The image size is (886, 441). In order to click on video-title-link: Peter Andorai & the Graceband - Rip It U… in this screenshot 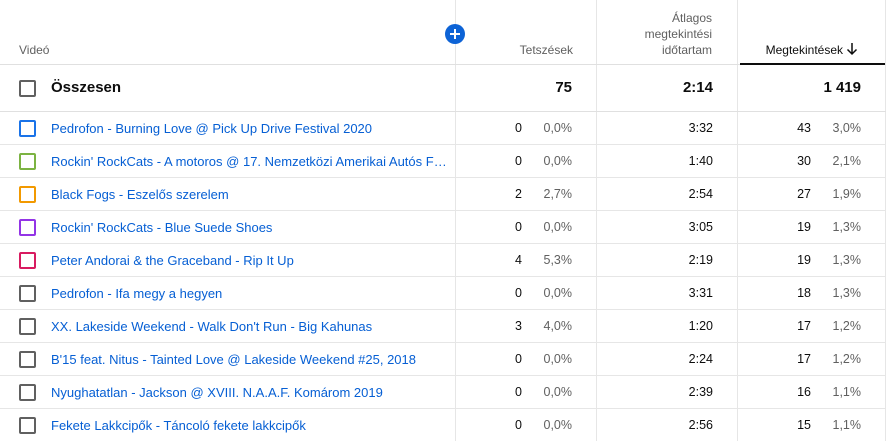, I will do `click(172, 260)`.